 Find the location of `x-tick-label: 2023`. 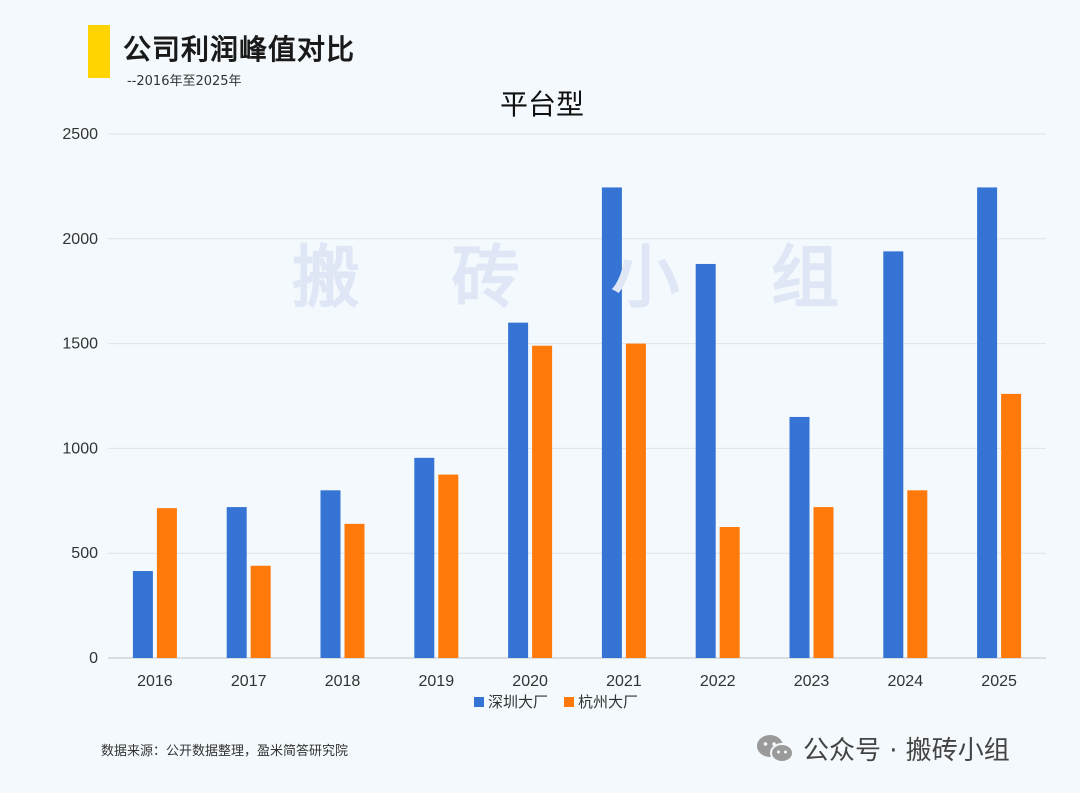

x-tick-label: 2023 is located at coordinates (812, 681).